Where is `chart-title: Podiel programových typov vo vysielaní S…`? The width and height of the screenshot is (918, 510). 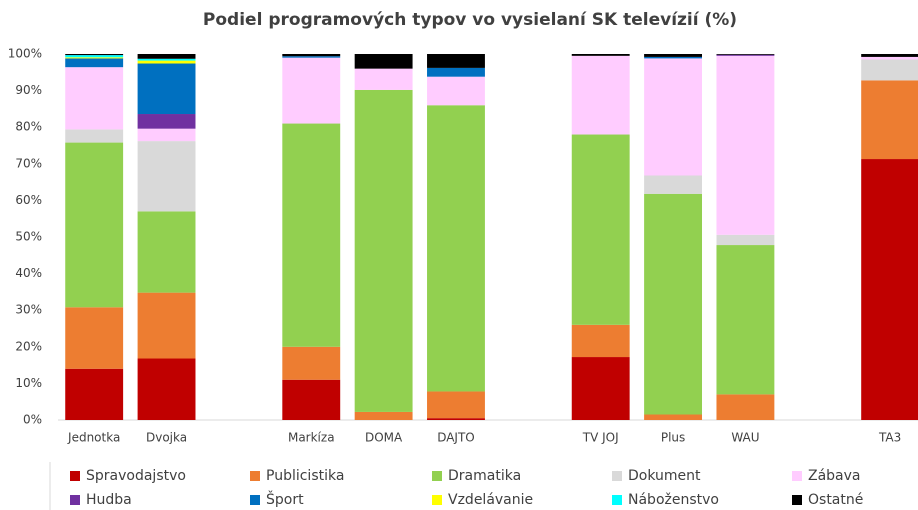
chart-title: Podiel programových typov vo vysielaní S… is located at coordinates (470, 20).